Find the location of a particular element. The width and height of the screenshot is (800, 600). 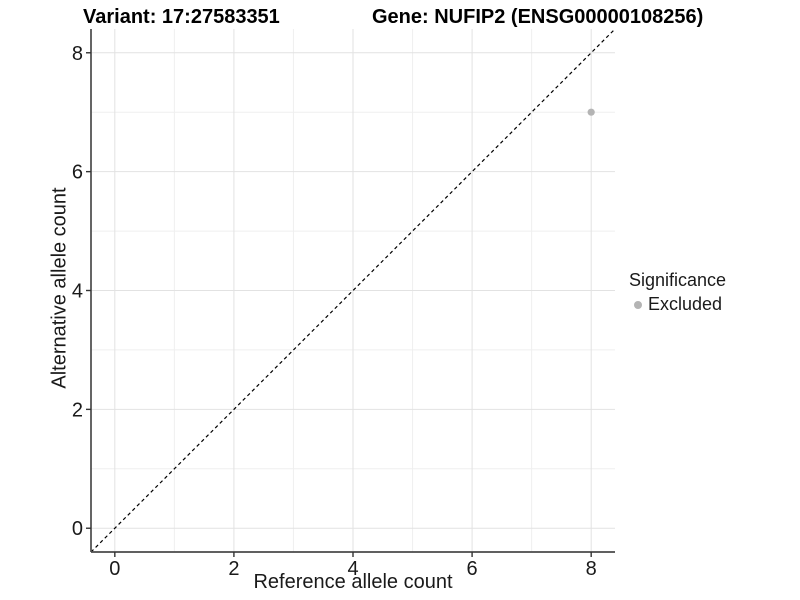

legend: Significance Excluded is located at coordinates (677, 292).